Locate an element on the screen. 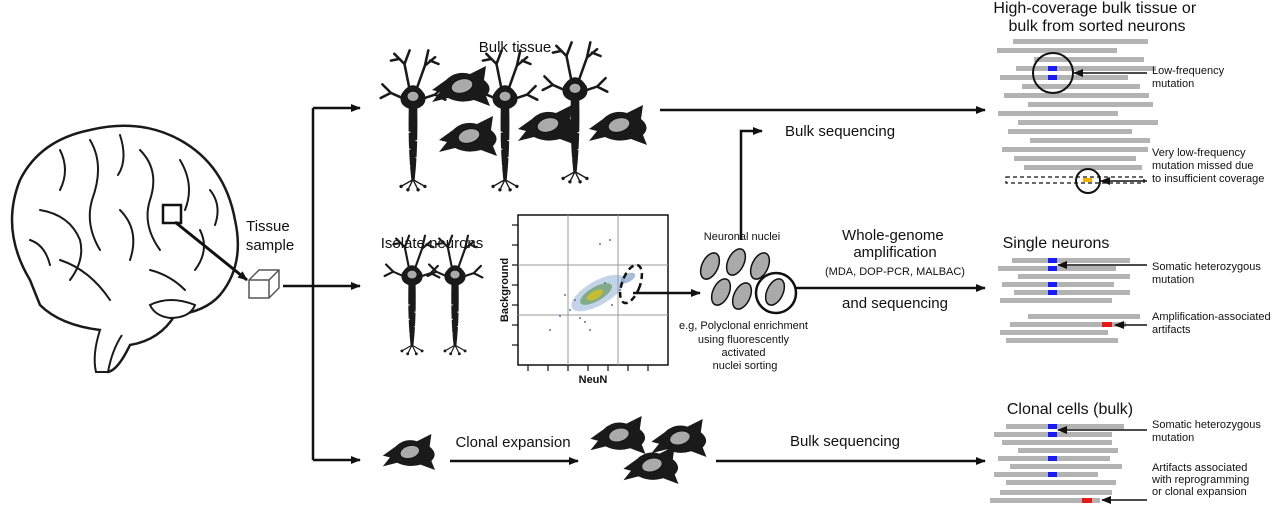  isolated-neurons is located at coordinates (433, 295).